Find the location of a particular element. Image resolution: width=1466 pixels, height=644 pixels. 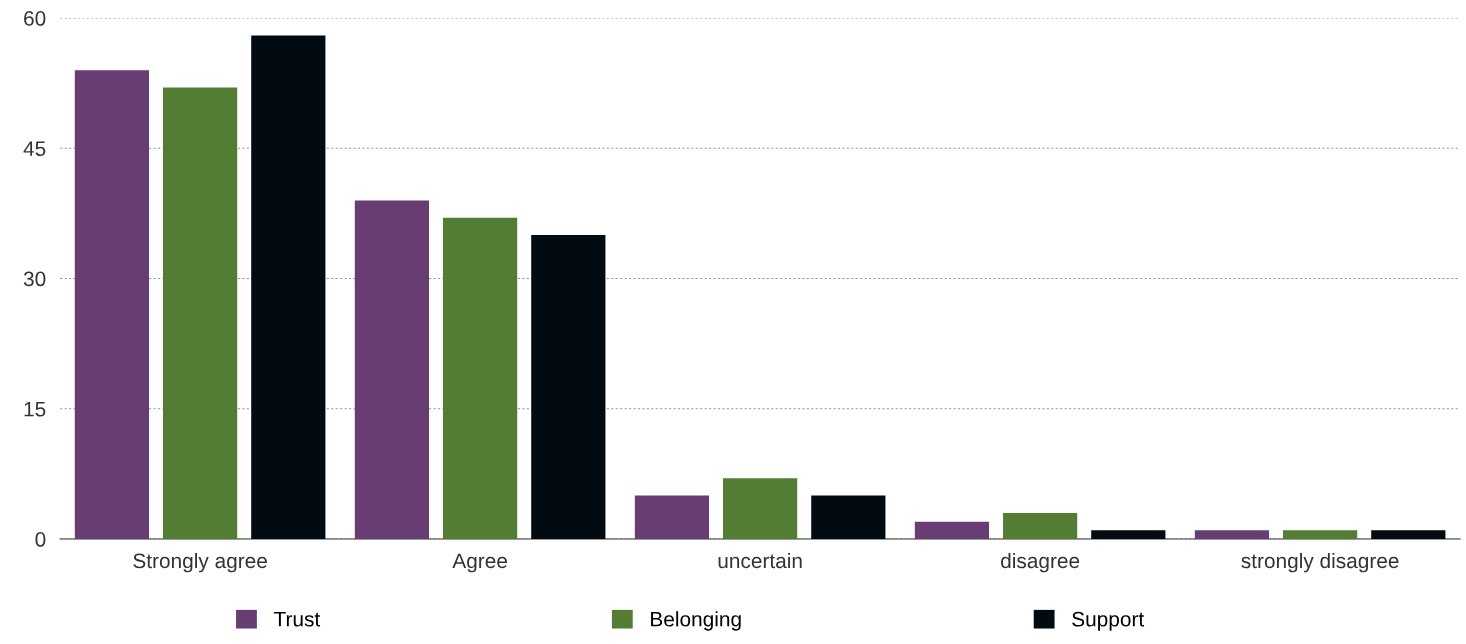

y-tick-label: 0 is located at coordinates (40, 539).